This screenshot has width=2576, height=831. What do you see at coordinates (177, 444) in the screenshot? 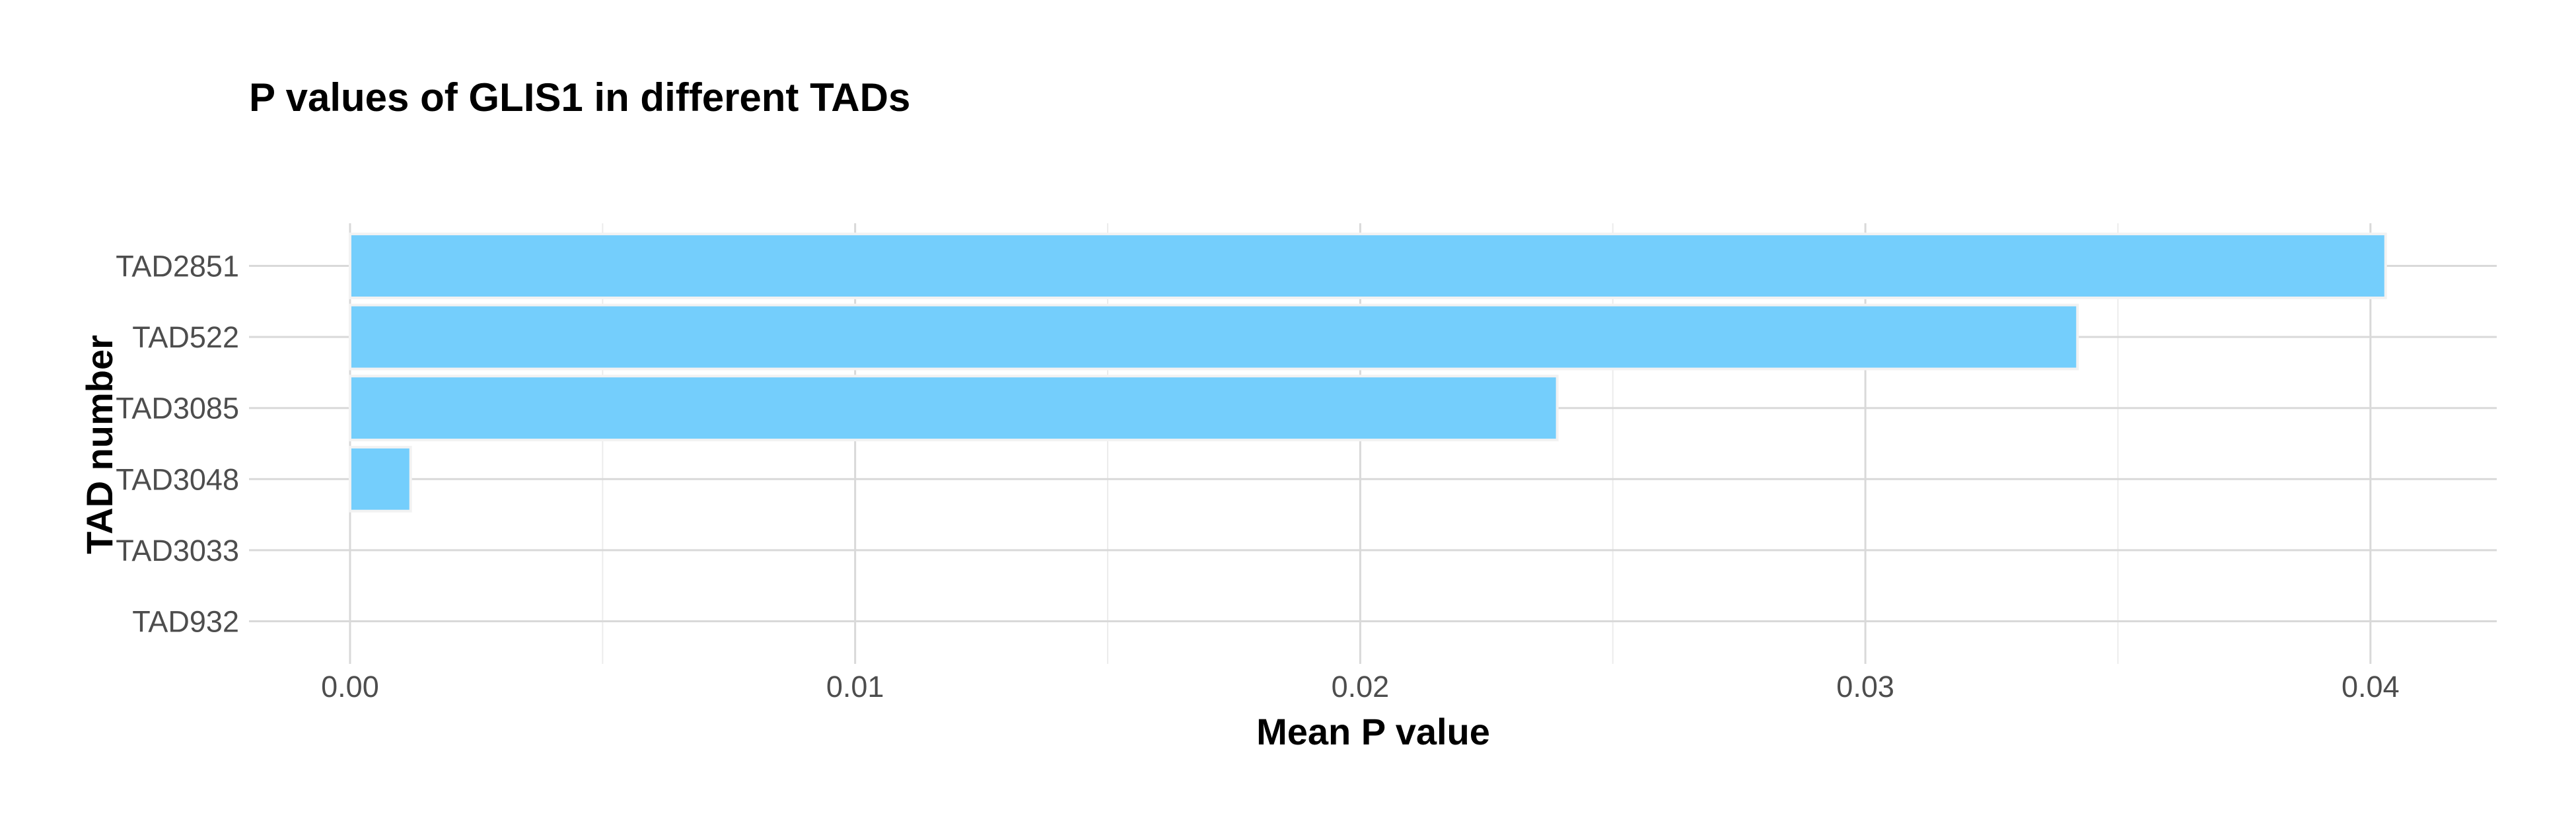
I see `y-tick-labels: TAD2851 TAD522 TAD3085 TAD3048 TAD3033 TAD932` at bounding box center [177, 444].